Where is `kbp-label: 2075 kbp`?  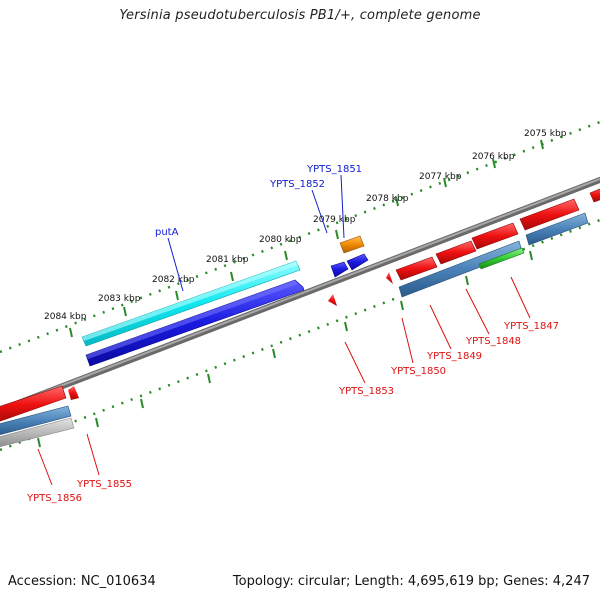 kbp-label: 2075 kbp is located at coordinates (545, 134).